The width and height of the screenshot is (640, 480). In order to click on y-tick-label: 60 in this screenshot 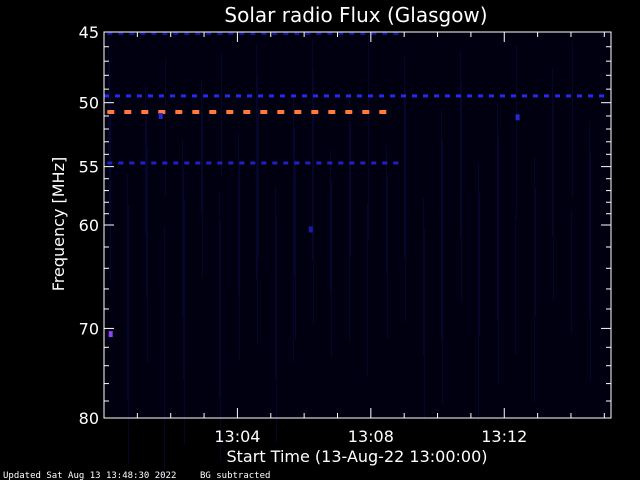, I will do `click(89, 225)`.